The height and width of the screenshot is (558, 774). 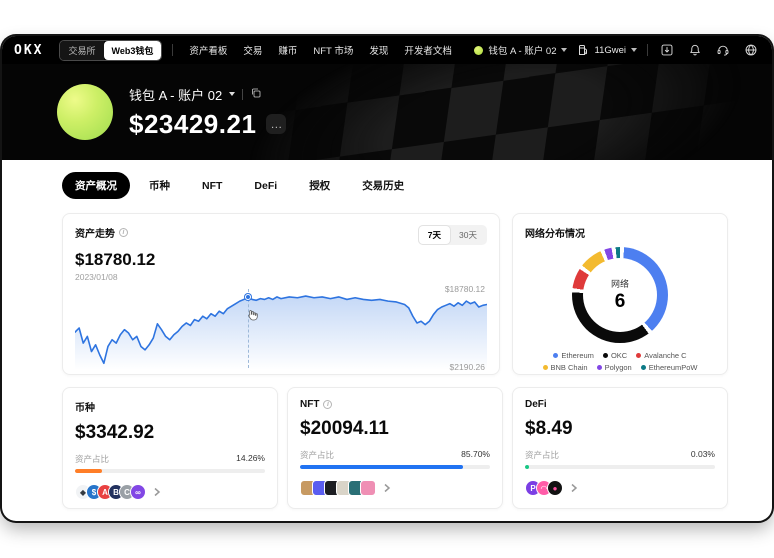 I want to click on nft-share-pct: 85.70%, so click(x=475, y=454).